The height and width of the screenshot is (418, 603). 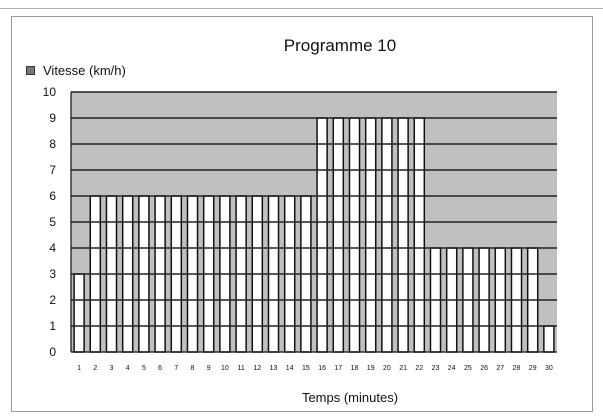 What do you see at coordinates (209, 368) in the screenshot?
I see `x-tick-label: 9` at bounding box center [209, 368].